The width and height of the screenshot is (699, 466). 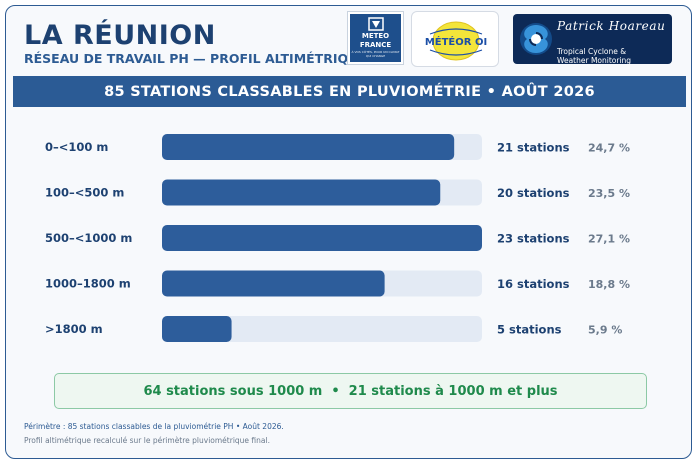 I want to click on count-label: 23 stations, so click(x=533, y=239).